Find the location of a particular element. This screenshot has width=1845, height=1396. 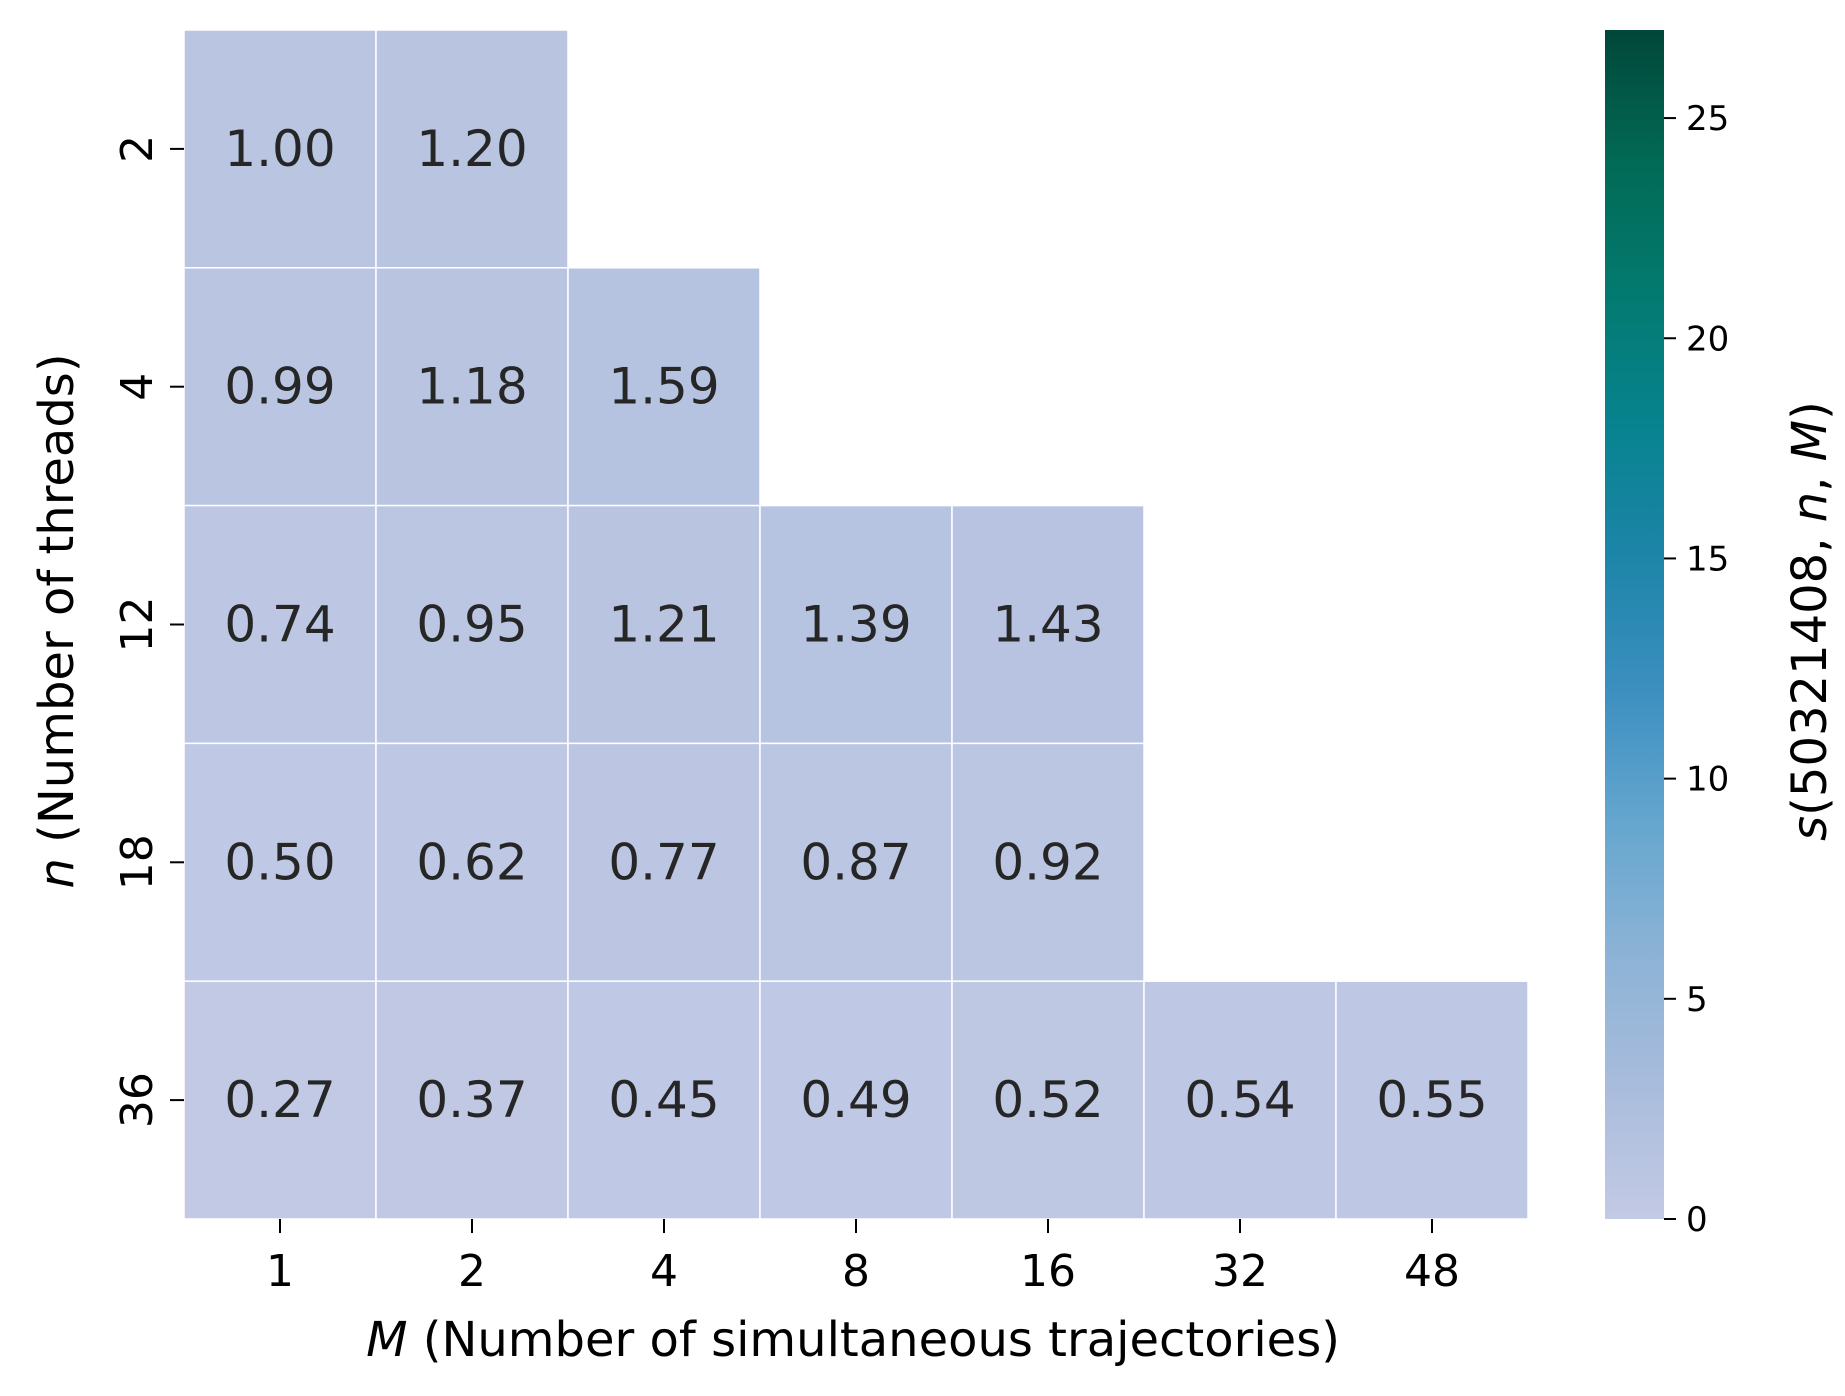

cell-value-label: 1.59 is located at coordinates (663, 387).